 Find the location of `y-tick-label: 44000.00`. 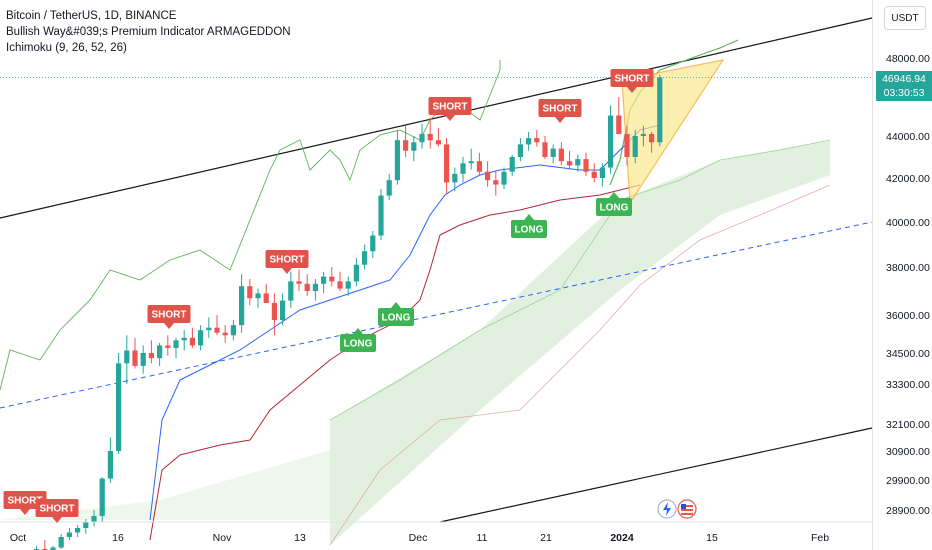

y-tick-label: 44000.00 is located at coordinates (908, 137).